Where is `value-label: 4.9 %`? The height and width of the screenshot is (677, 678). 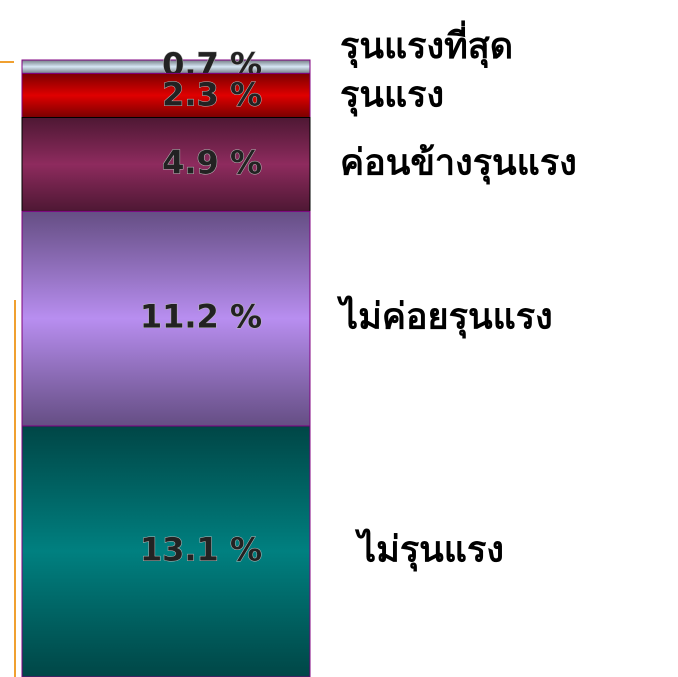
value-label: 4.9 % is located at coordinates (212, 162).